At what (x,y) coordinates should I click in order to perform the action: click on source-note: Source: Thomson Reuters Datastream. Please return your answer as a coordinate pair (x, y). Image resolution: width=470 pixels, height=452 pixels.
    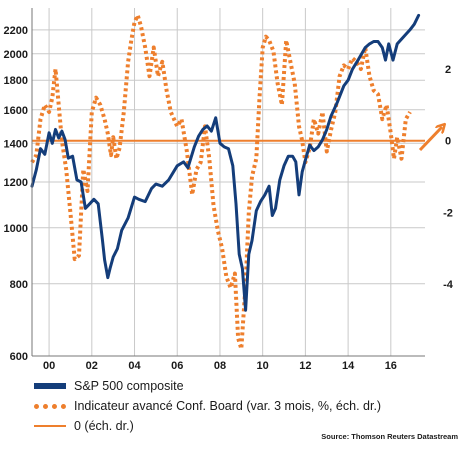
    Looking at the image, I should click on (389, 436).